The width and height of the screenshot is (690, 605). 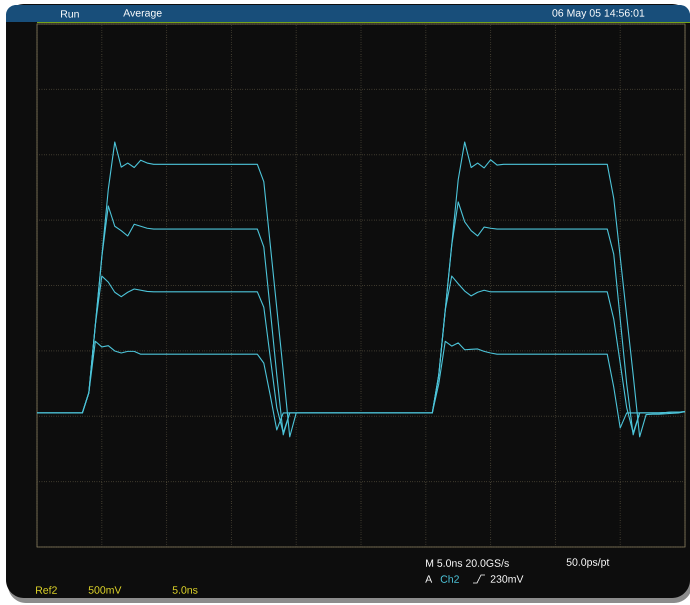 What do you see at coordinates (588, 563) in the screenshot?
I see `text: 50.0ps/pt` at bounding box center [588, 563].